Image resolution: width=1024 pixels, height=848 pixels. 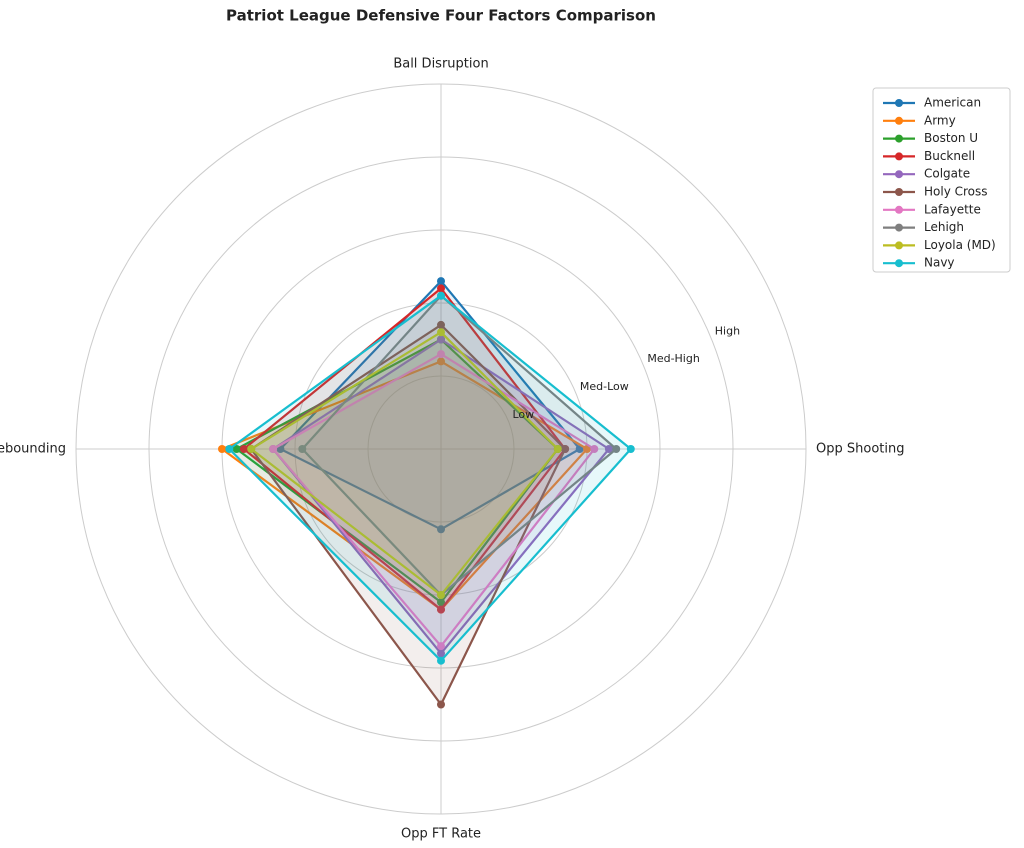 I want to click on legend-label: Army, so click(x=940, y=120).